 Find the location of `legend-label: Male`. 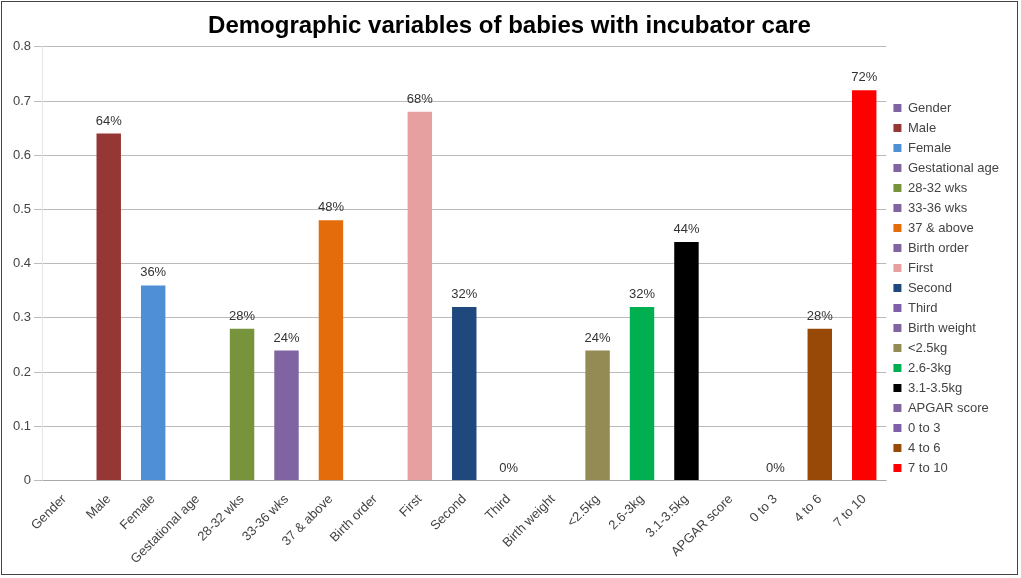

legend-label: Male is located at coordinates (922, 127).